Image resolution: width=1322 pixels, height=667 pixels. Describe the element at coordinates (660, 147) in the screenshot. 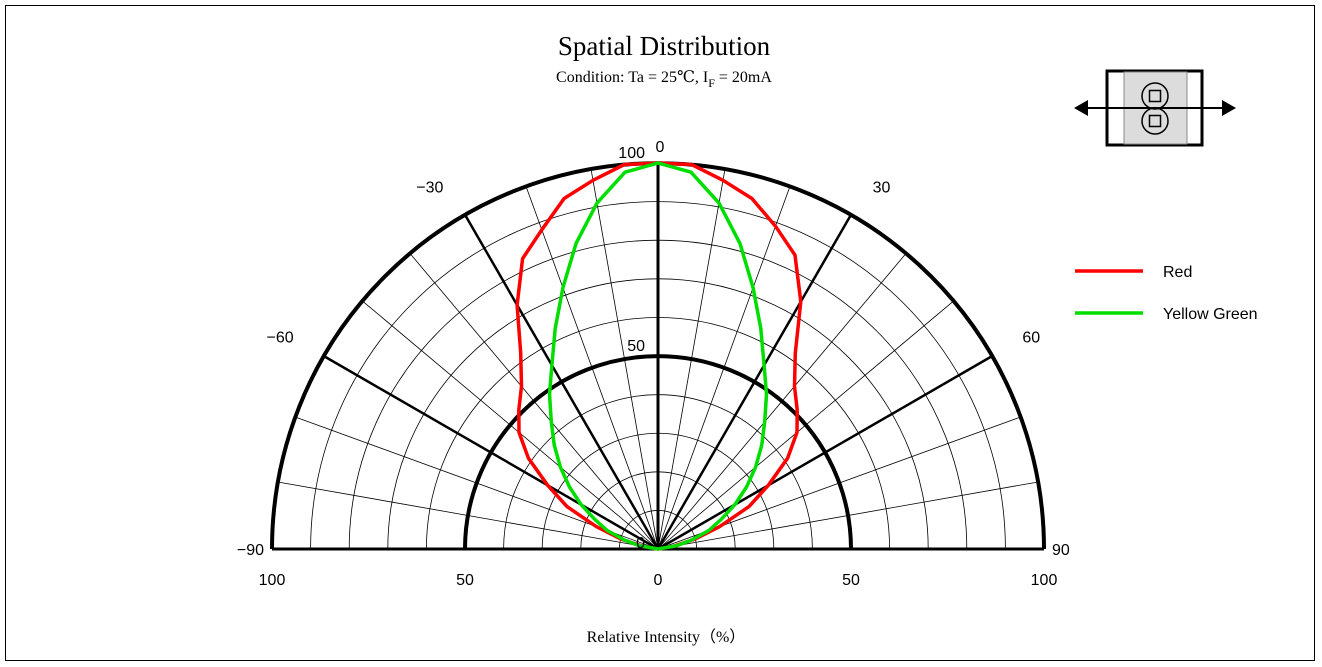

I see `angle-tick-label: 0` at that location.